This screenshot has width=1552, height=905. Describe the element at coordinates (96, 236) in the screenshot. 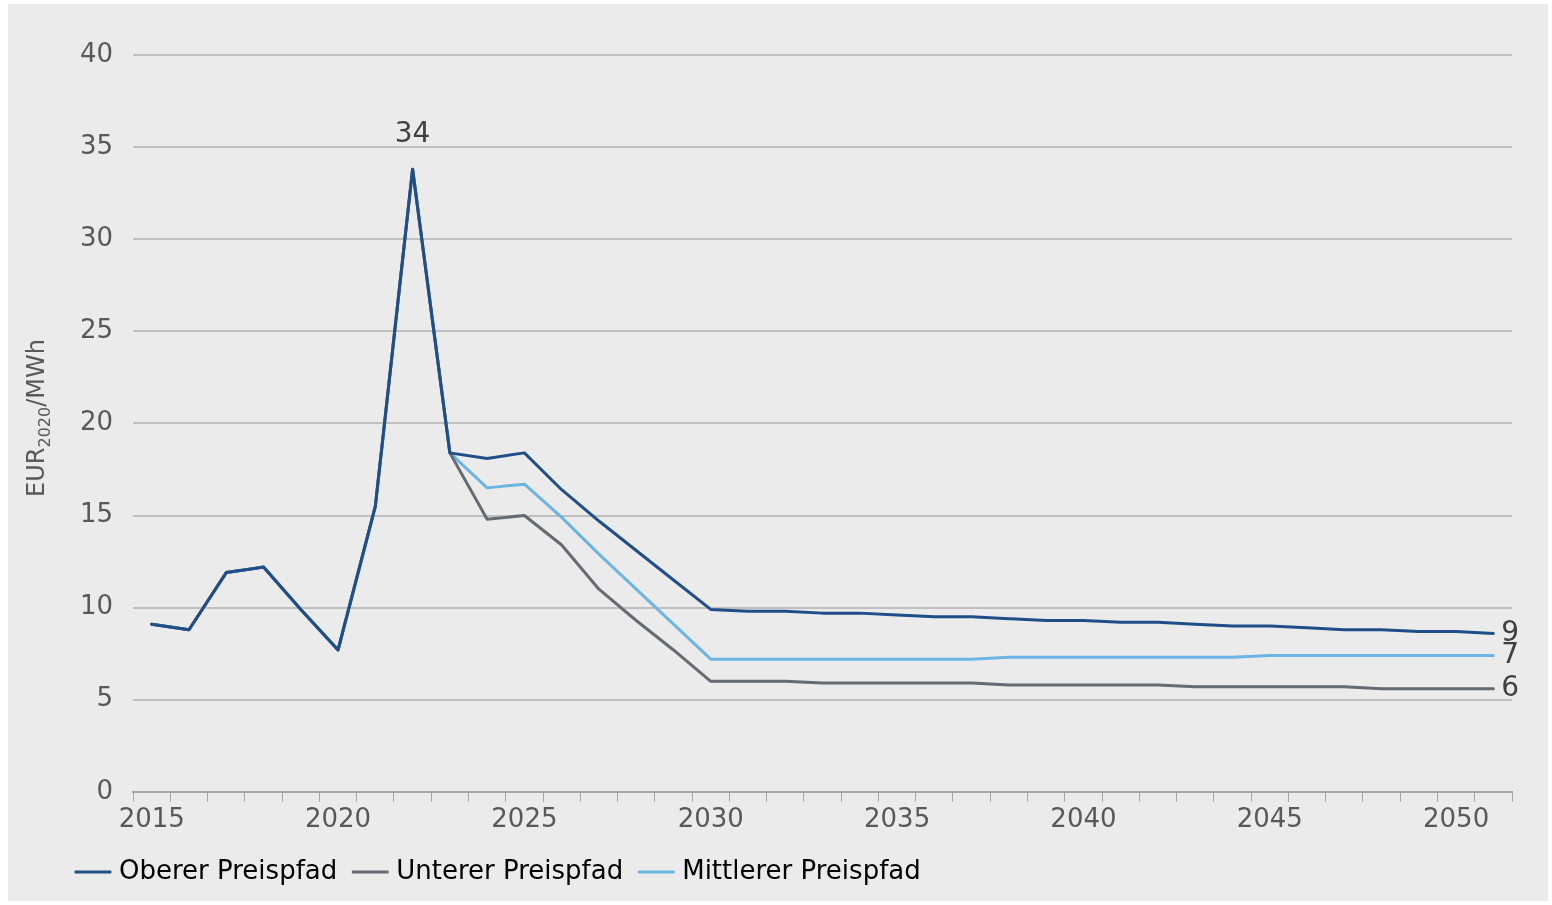

I see `y-tick-label: 30` at that location.